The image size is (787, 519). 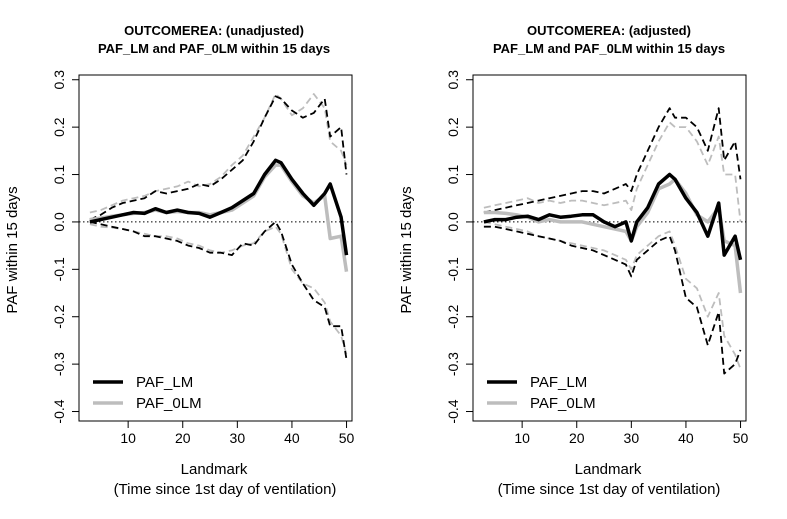 What do you see at coordinates (214, 30) in the screenshot?
I see `chart-title: OUTCOMEREA: (unadjusted)` at bounding box center [214, 30].